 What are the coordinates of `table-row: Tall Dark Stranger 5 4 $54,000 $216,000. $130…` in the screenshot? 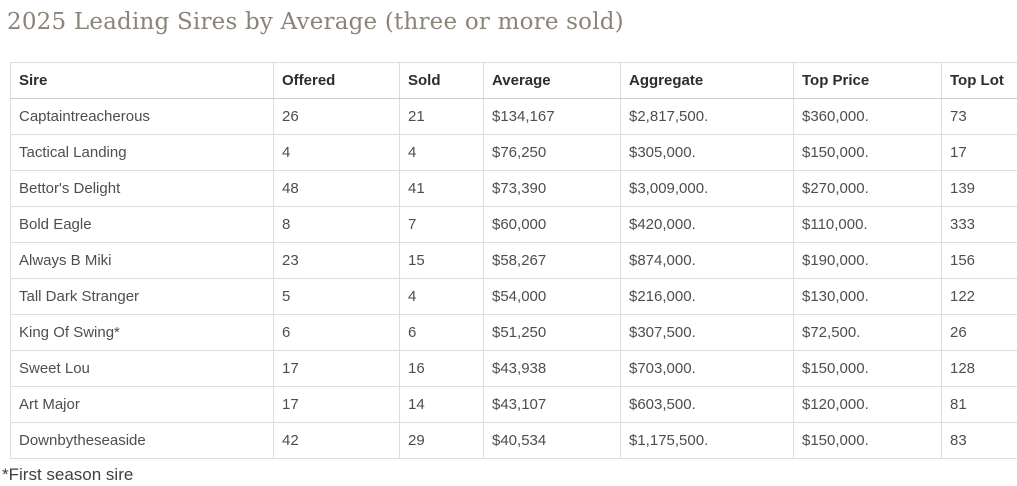 It's located at (513, 296).